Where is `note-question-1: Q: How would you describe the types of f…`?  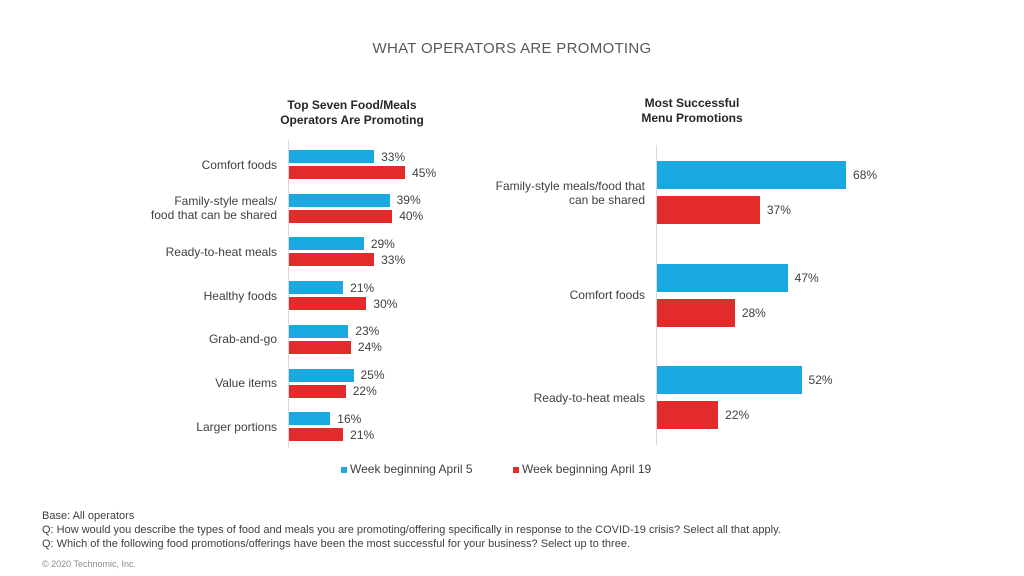
note-question-1: Q: How would you describe the types of f… is located at coordinates (411, 530).